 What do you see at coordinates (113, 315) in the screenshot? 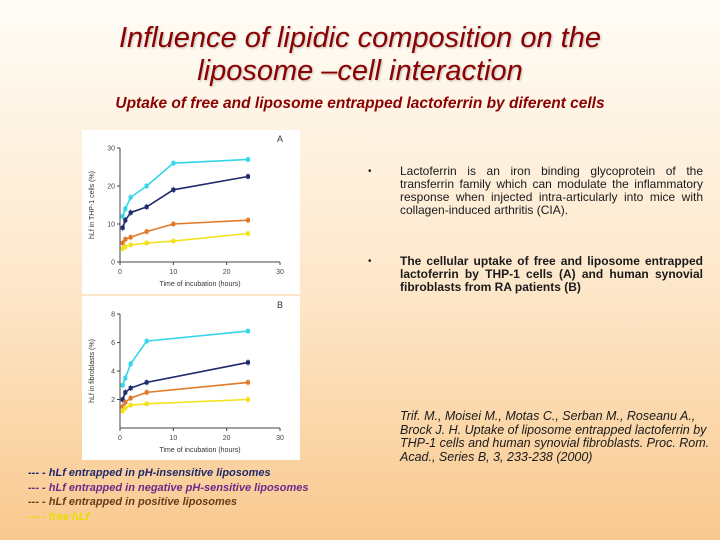
I see `y-tick-label: 8` at bounding box center [113, 315].